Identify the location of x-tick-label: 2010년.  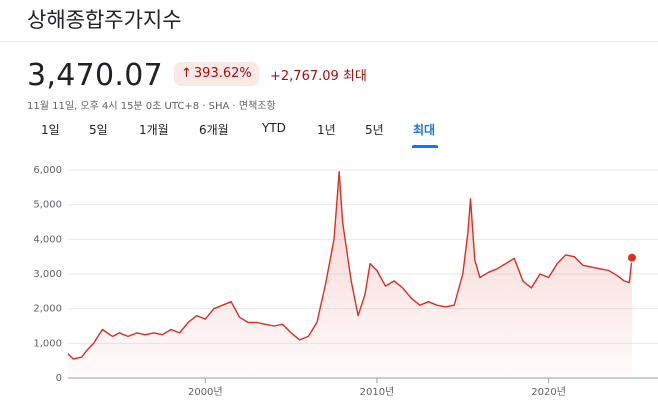
(377, 392).